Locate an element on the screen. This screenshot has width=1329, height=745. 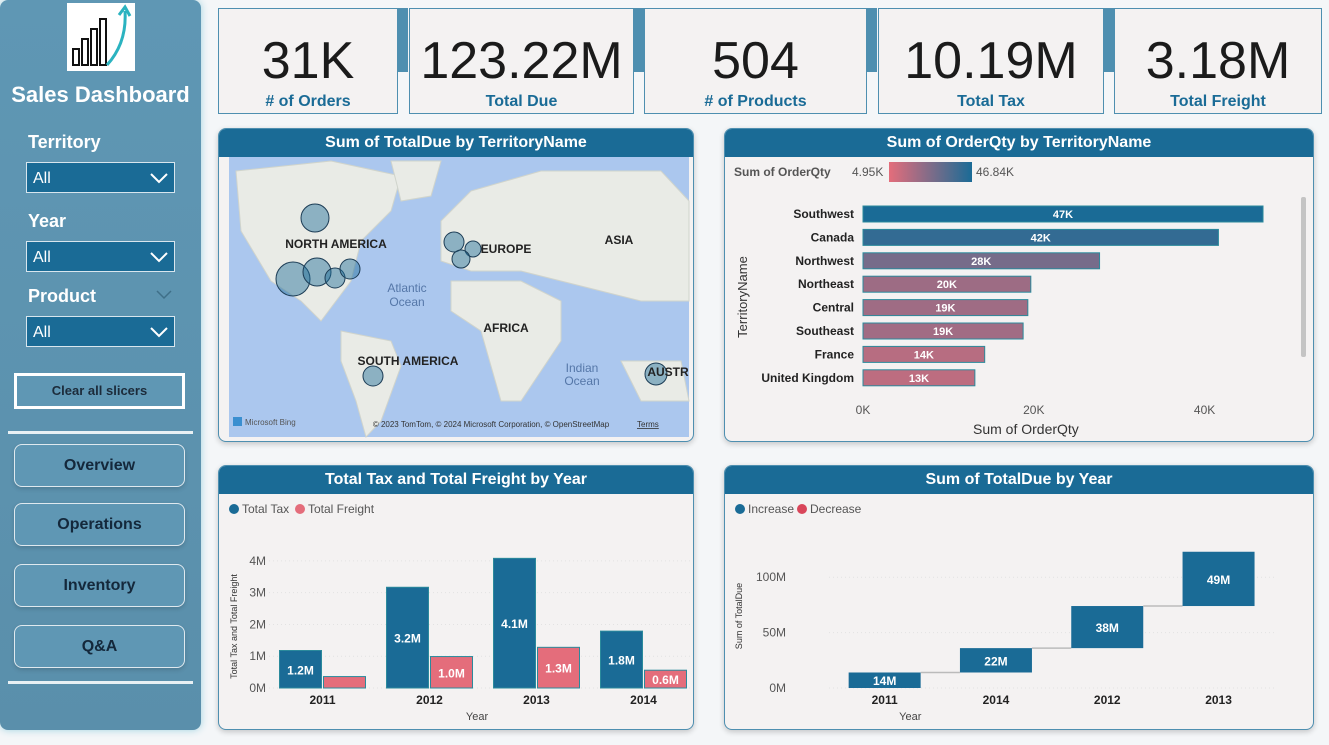
separator is located at coordinates (100, 432).